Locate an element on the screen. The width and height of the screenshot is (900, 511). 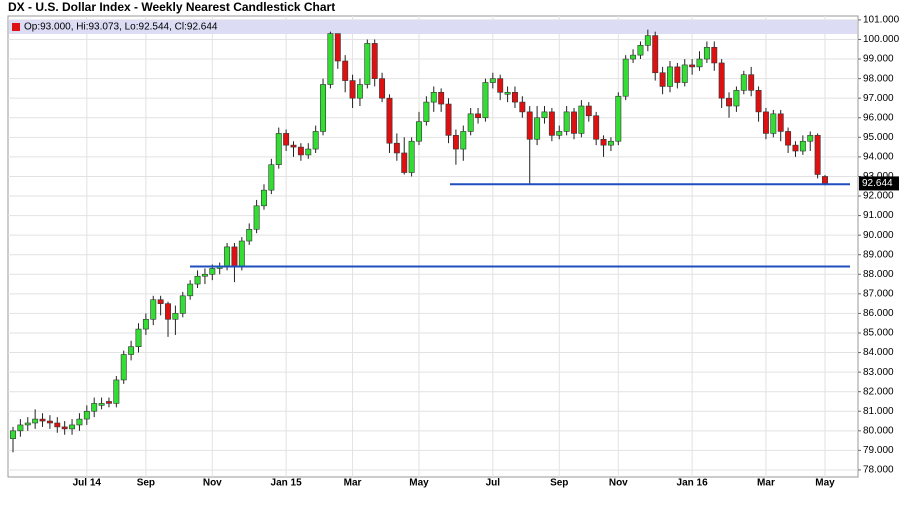
last-price-box is located at coordinates (879, 183).